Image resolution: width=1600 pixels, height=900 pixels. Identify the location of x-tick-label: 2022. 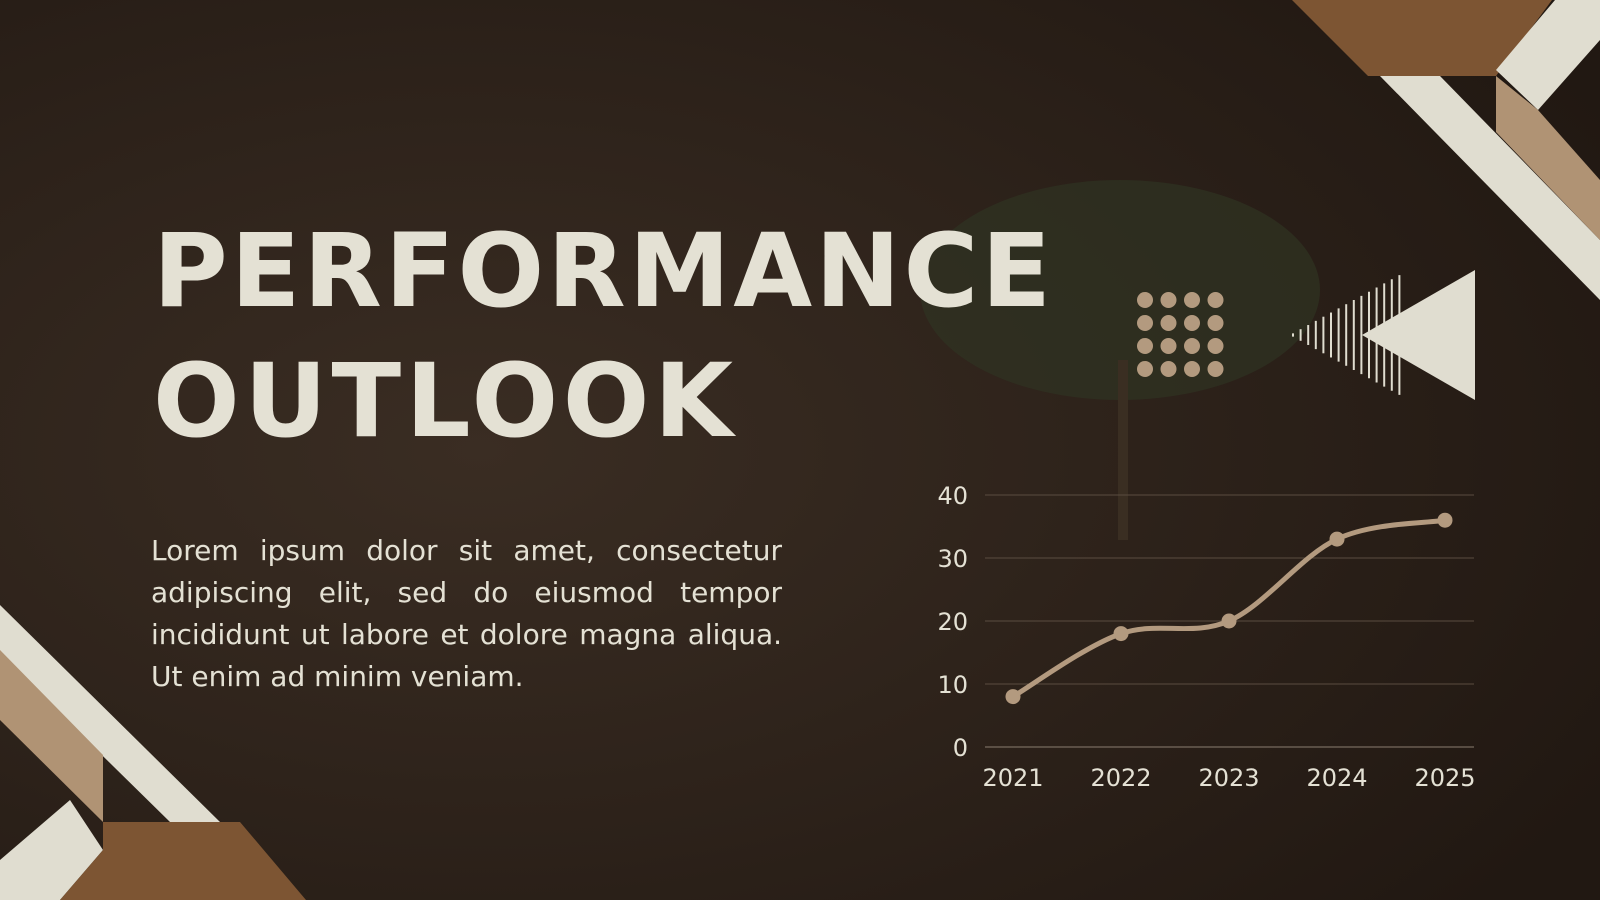
(1120, 778).